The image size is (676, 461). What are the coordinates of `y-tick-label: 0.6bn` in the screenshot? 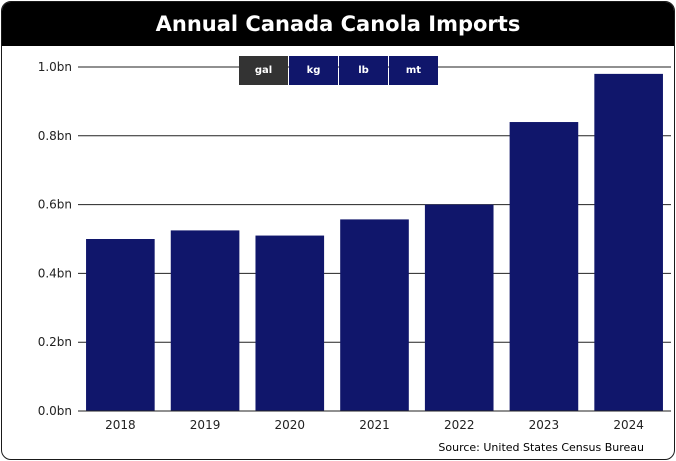 It's located at (55, 205).